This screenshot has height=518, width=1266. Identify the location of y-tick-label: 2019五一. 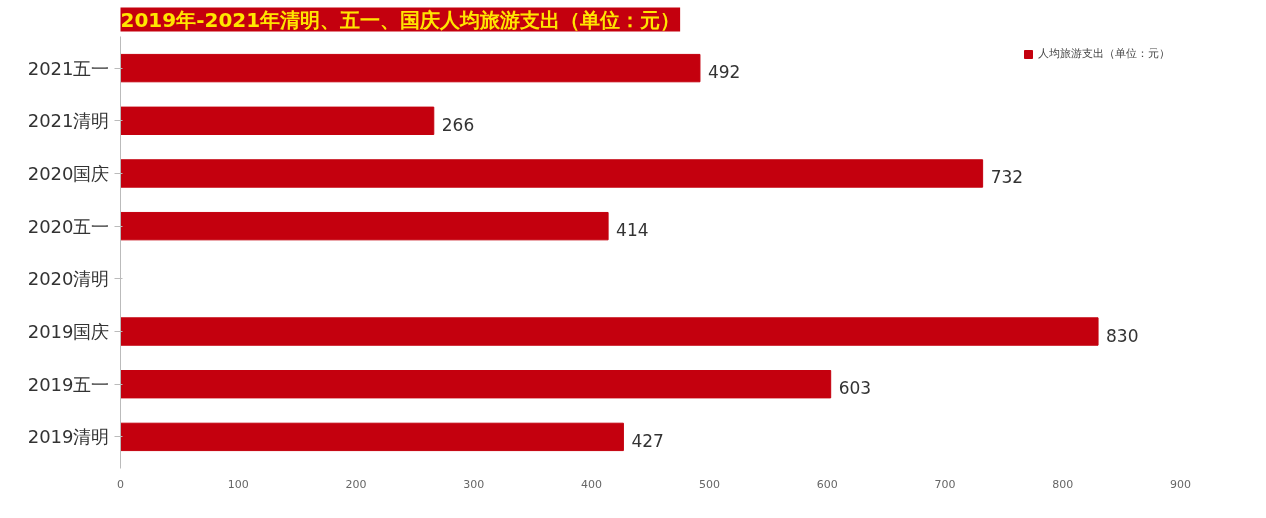
(68, 384).